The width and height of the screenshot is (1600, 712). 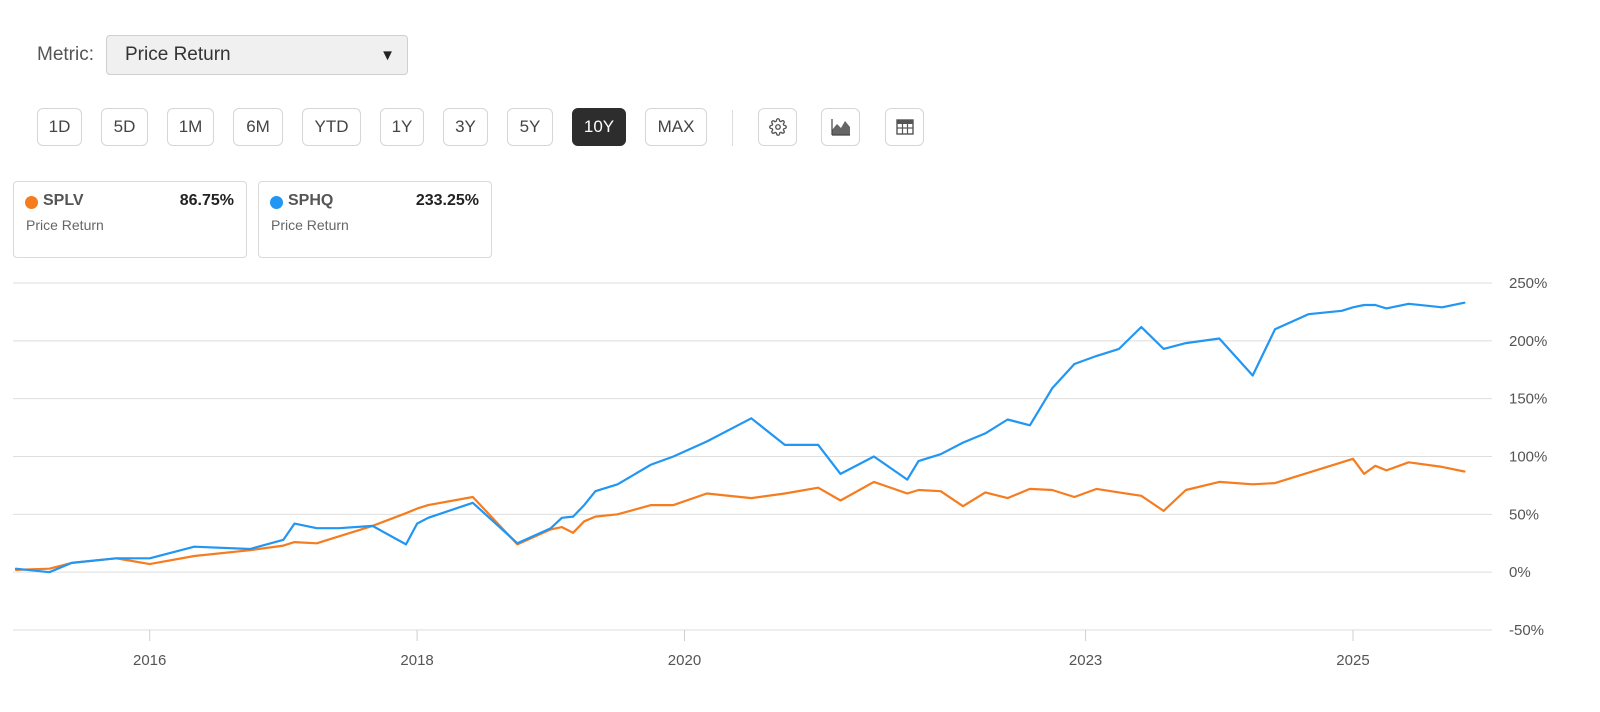 I want to click on caret-down-icon: ▼, so click(x=387, y=55).